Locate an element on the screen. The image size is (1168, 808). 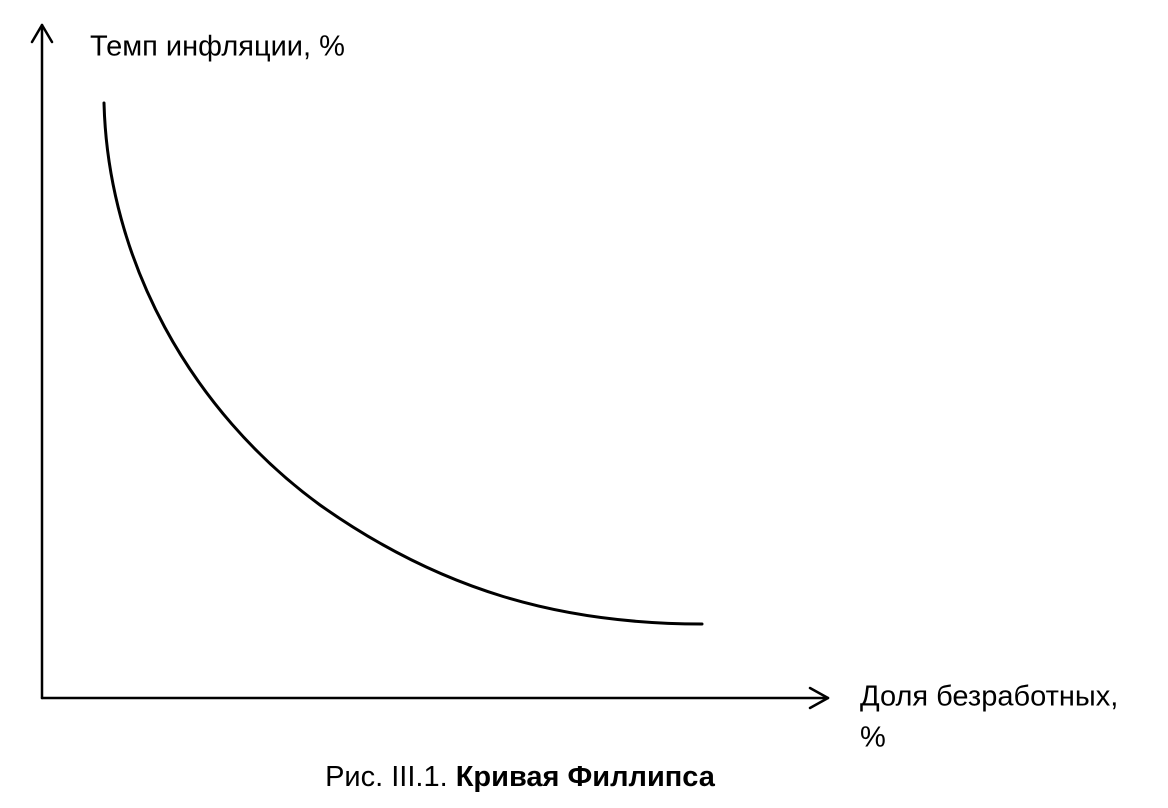
y-axis-arrow is located at coordinates (42, 33).